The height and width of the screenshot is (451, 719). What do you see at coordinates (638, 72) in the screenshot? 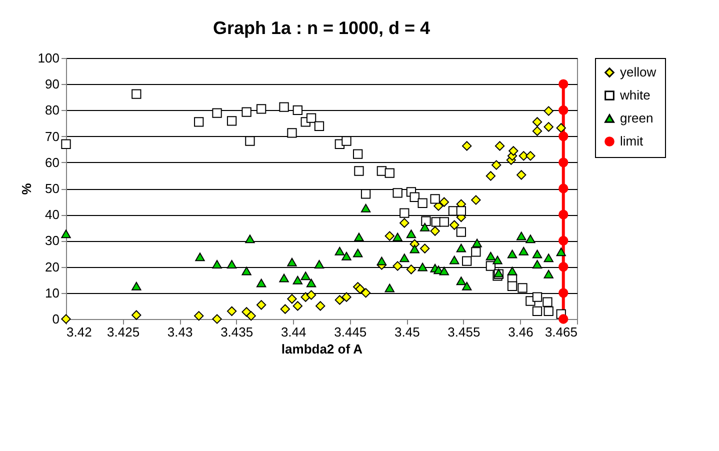
I see `legend-label: yellow` at bounding box center [638, 72].